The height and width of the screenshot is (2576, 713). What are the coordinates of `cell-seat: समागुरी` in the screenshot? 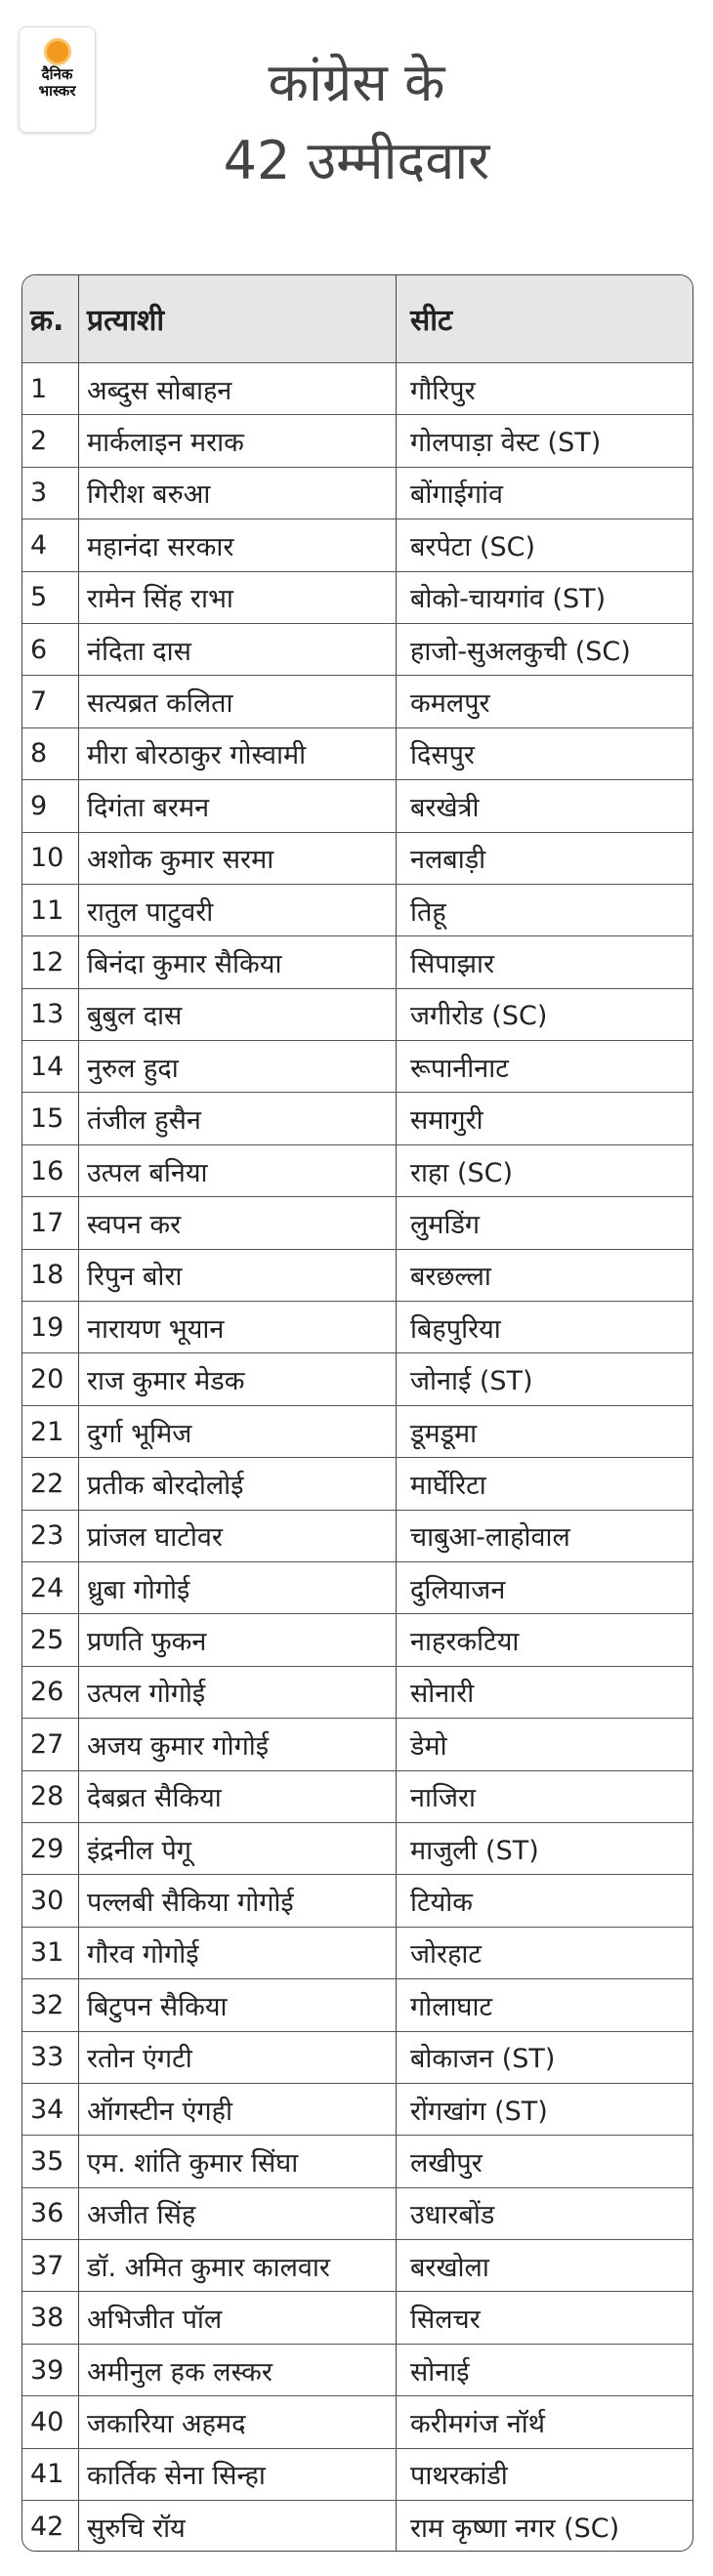 It's located at (446, 1121).